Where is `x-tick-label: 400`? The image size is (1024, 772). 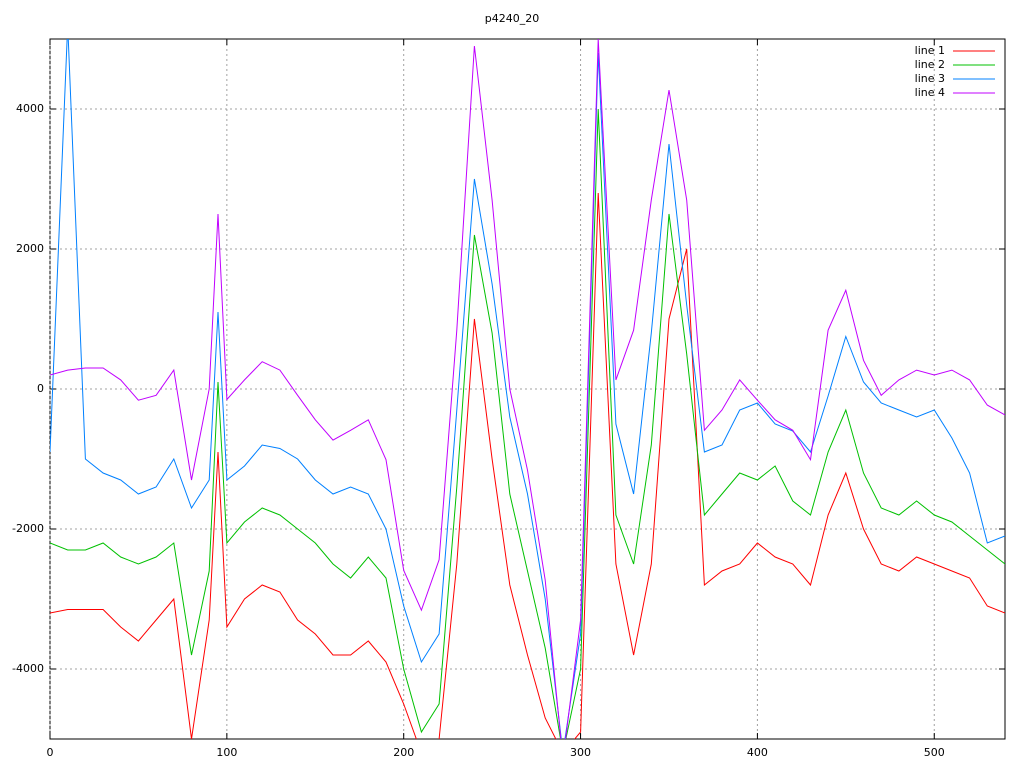 x-tick-label: 400 is located at coordinates (757, 752).